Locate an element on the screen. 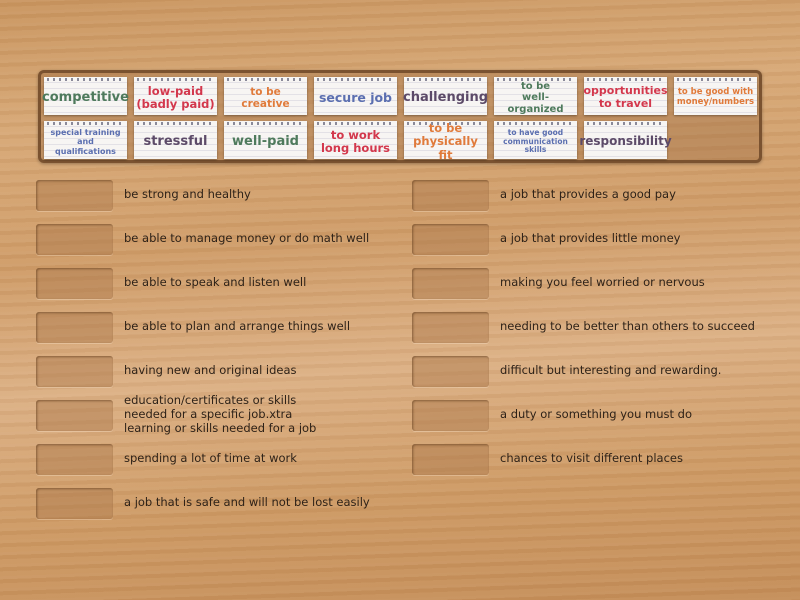 The width and height of the screenshot is (800, 600). word-card: to be physically fit is located at coordinates (445, 141).